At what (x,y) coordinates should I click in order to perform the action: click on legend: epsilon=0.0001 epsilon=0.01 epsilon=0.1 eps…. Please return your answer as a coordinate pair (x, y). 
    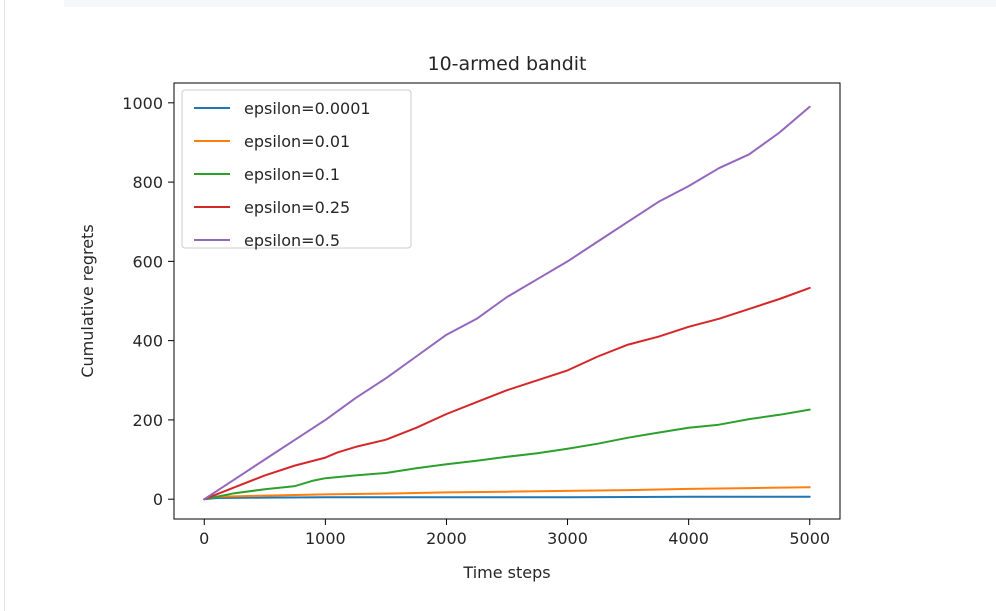
    Looking at the image, I should click on (296, 169).